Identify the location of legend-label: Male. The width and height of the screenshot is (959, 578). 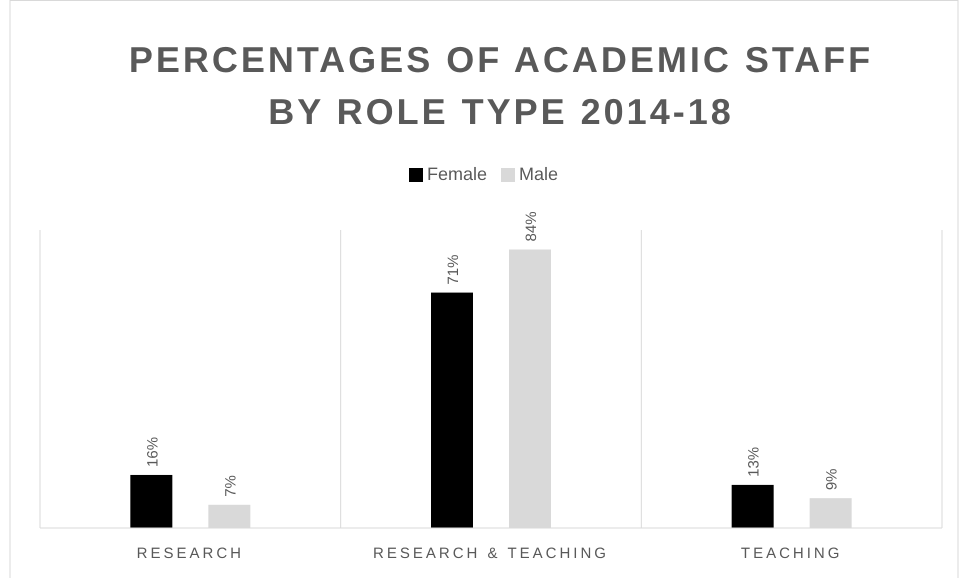
(538, 174).